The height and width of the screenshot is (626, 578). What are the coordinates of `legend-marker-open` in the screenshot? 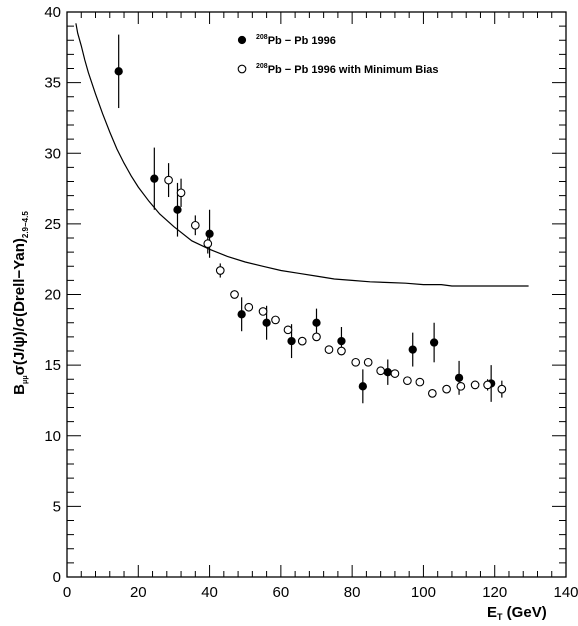 It's located at (242, 69).